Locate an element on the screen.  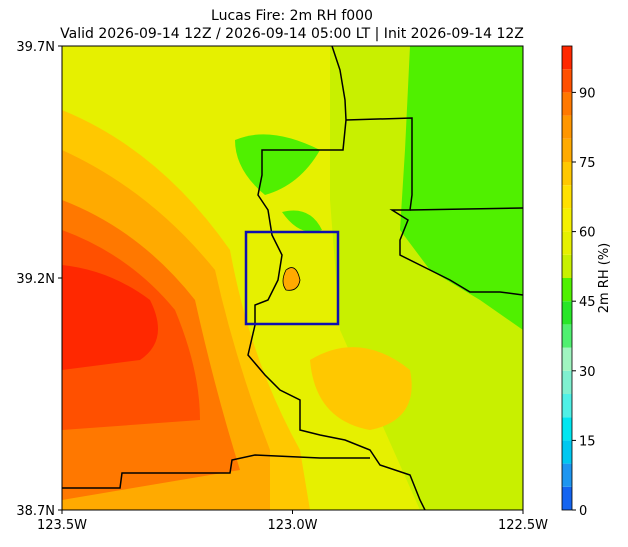
y-tick-label: 39.7N is located at coordinates (35, 47).